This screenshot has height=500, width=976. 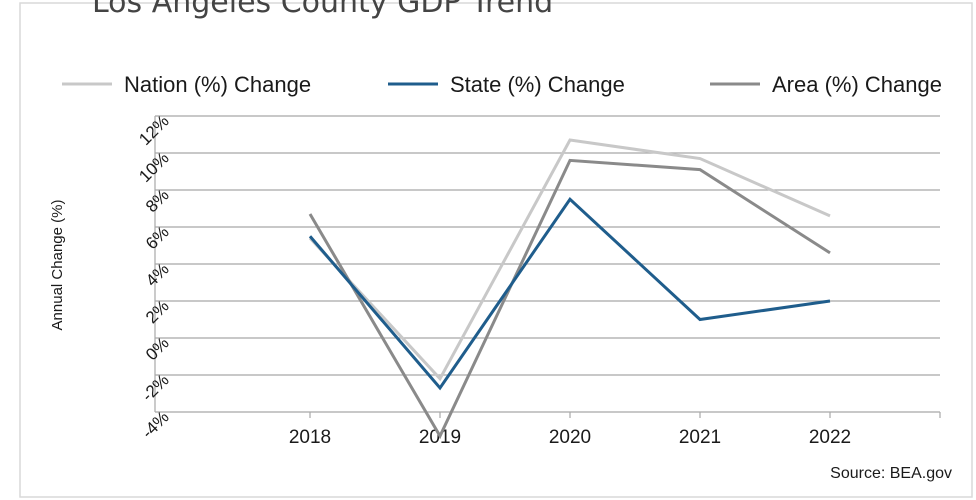 What do you see at coordinates (217, 84) in the screenshot?
I see `legend-label: Nation (%) Change` at bounding box center [217, 84].